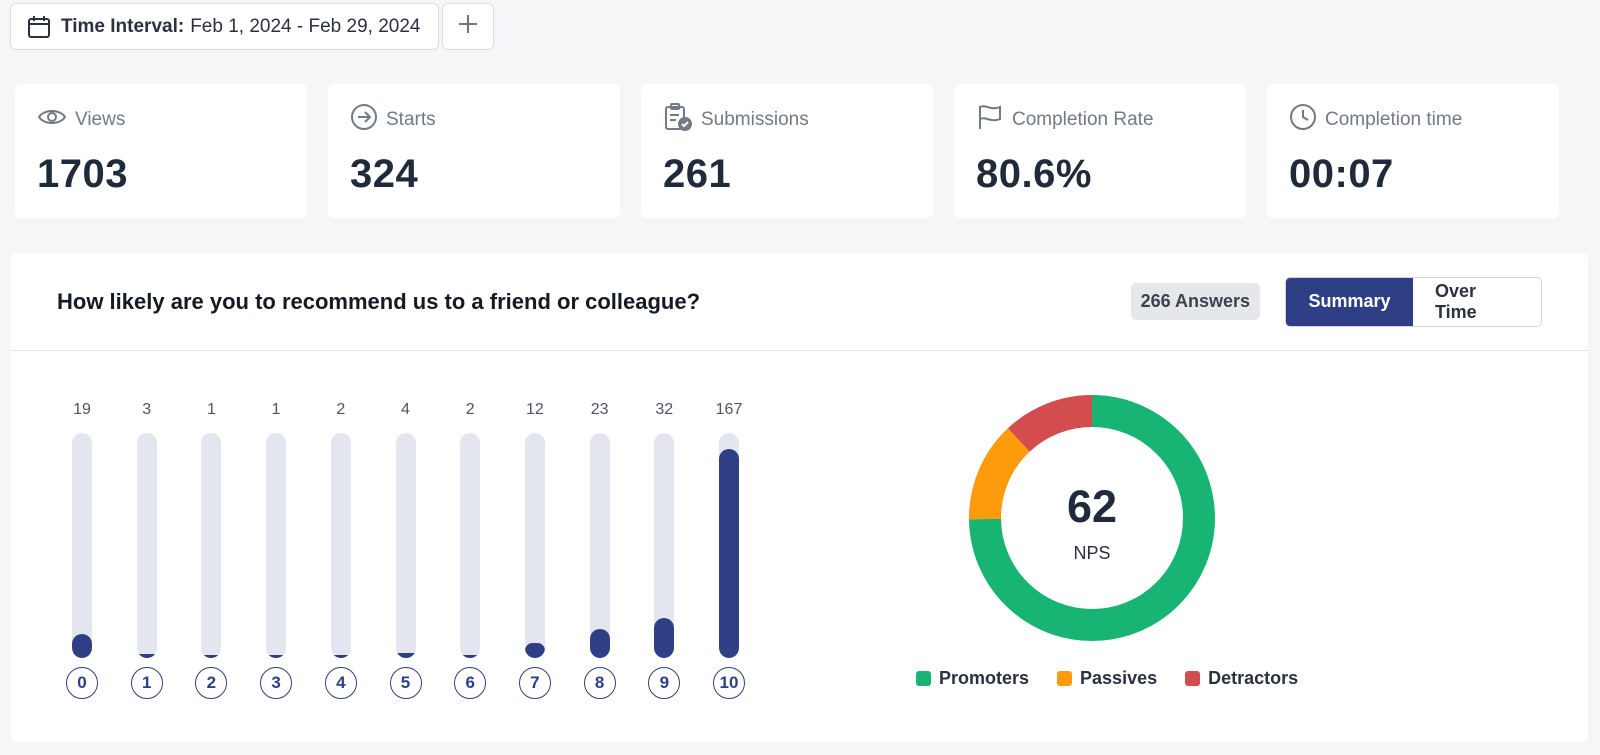 The image size is (1600, 755). I want to click on bar-count-label: 23, so click(599, 409).